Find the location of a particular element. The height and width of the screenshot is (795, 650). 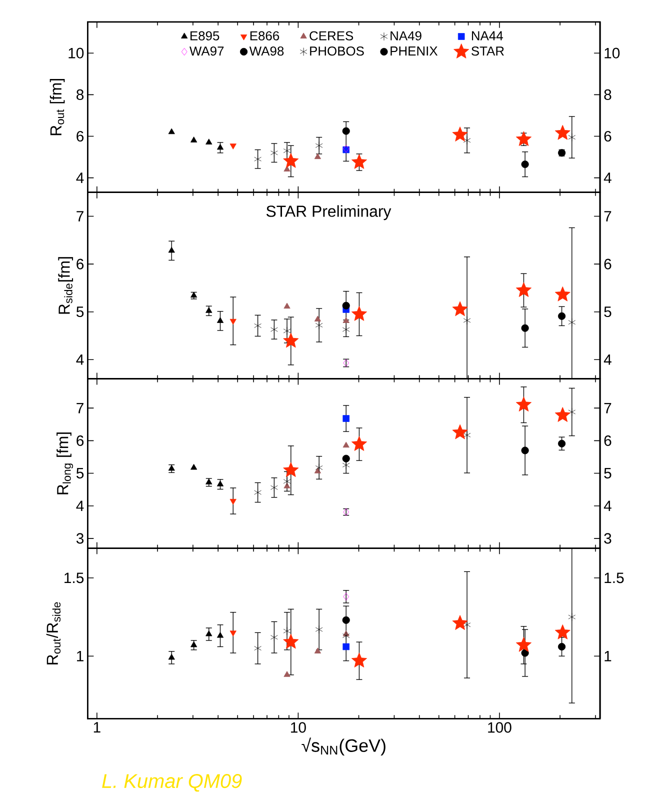

y2-tick-label: 8 is located at coordinates (608, 94).